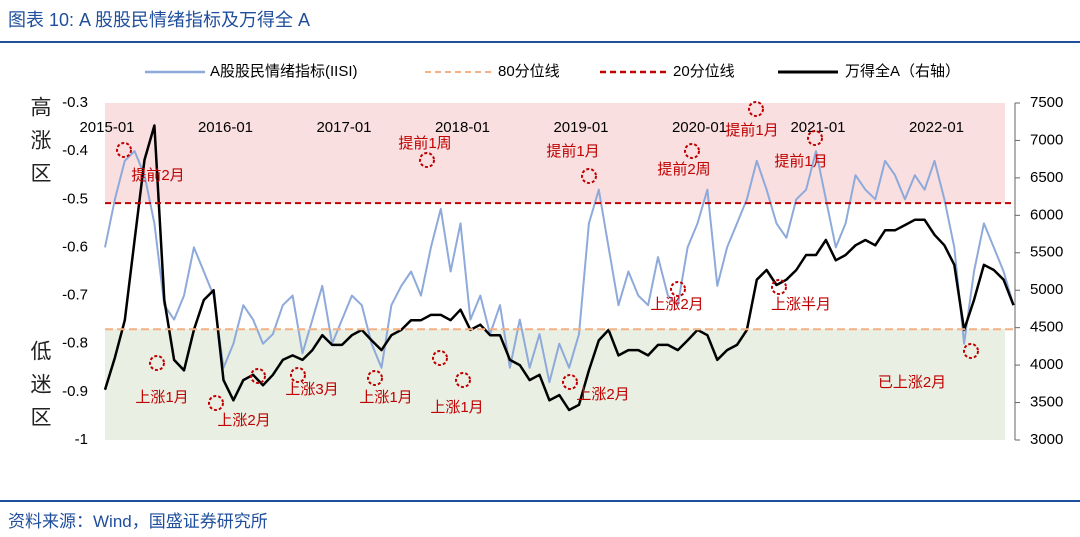  I want to click on y-tick-label: -1, so click(81, 439).